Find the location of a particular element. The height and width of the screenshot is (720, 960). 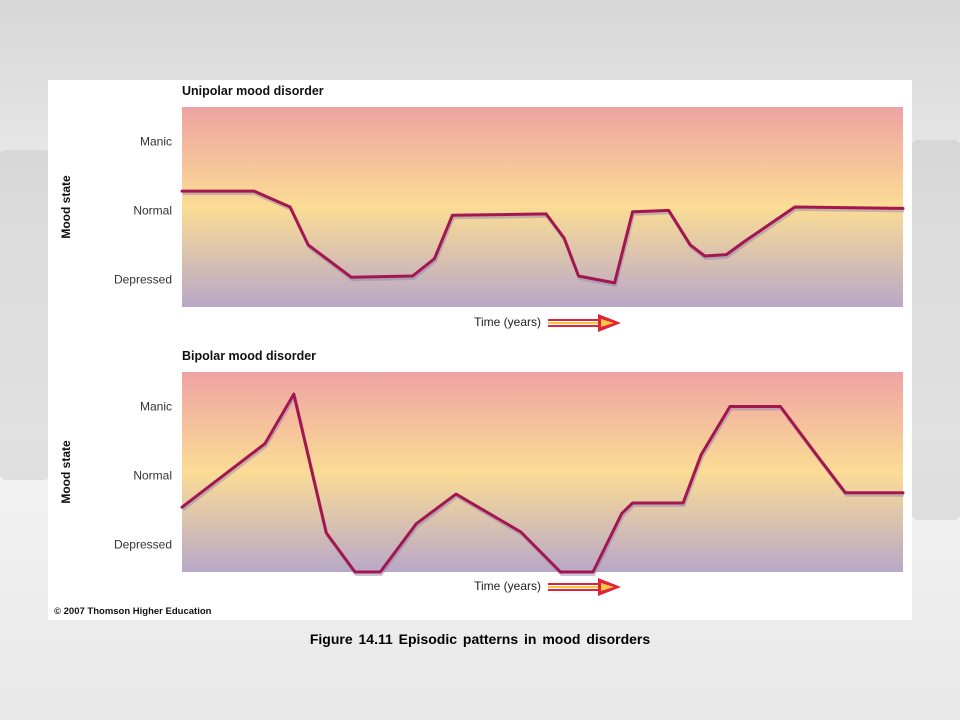

series-line is located at coordinates (542, 237).